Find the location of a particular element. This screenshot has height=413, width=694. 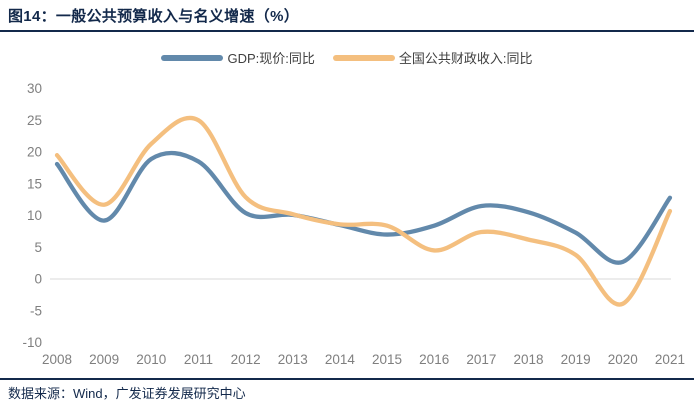

figure-title: 图14：一般公共预算收入与名义增速（%） is located at coordinates (154, 16).